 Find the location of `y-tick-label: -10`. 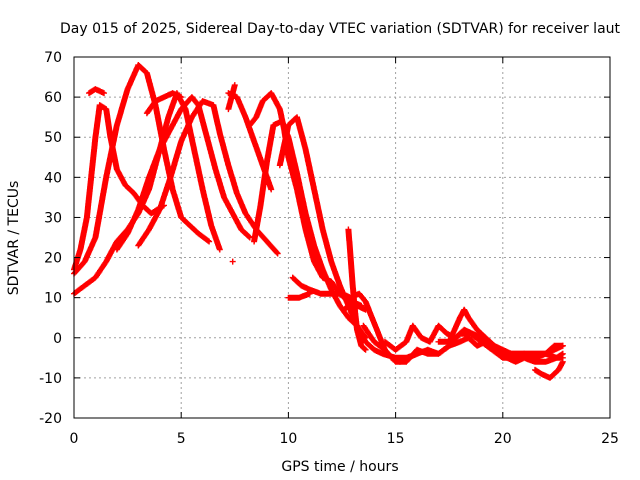

y-tick-label: -10 is located at coordinates (50, 379).